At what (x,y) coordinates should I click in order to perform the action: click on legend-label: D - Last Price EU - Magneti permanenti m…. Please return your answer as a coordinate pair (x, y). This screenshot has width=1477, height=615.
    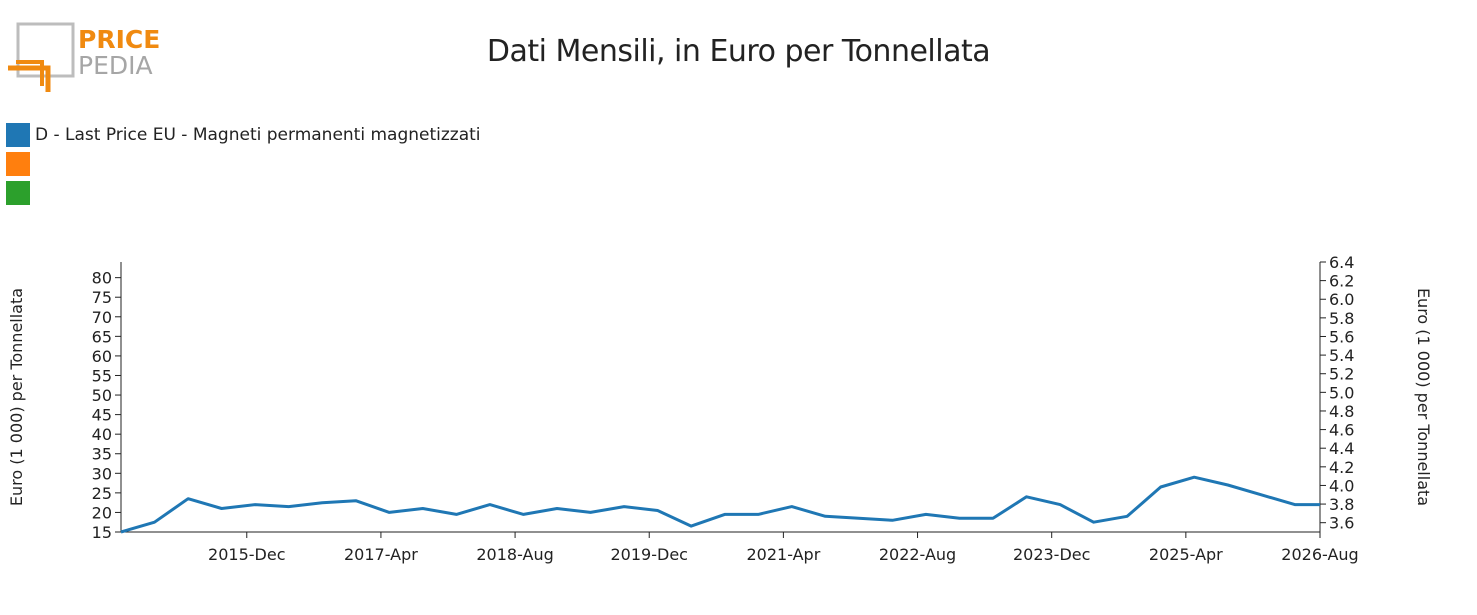
    Looking at the image, I should click on (258, 134).